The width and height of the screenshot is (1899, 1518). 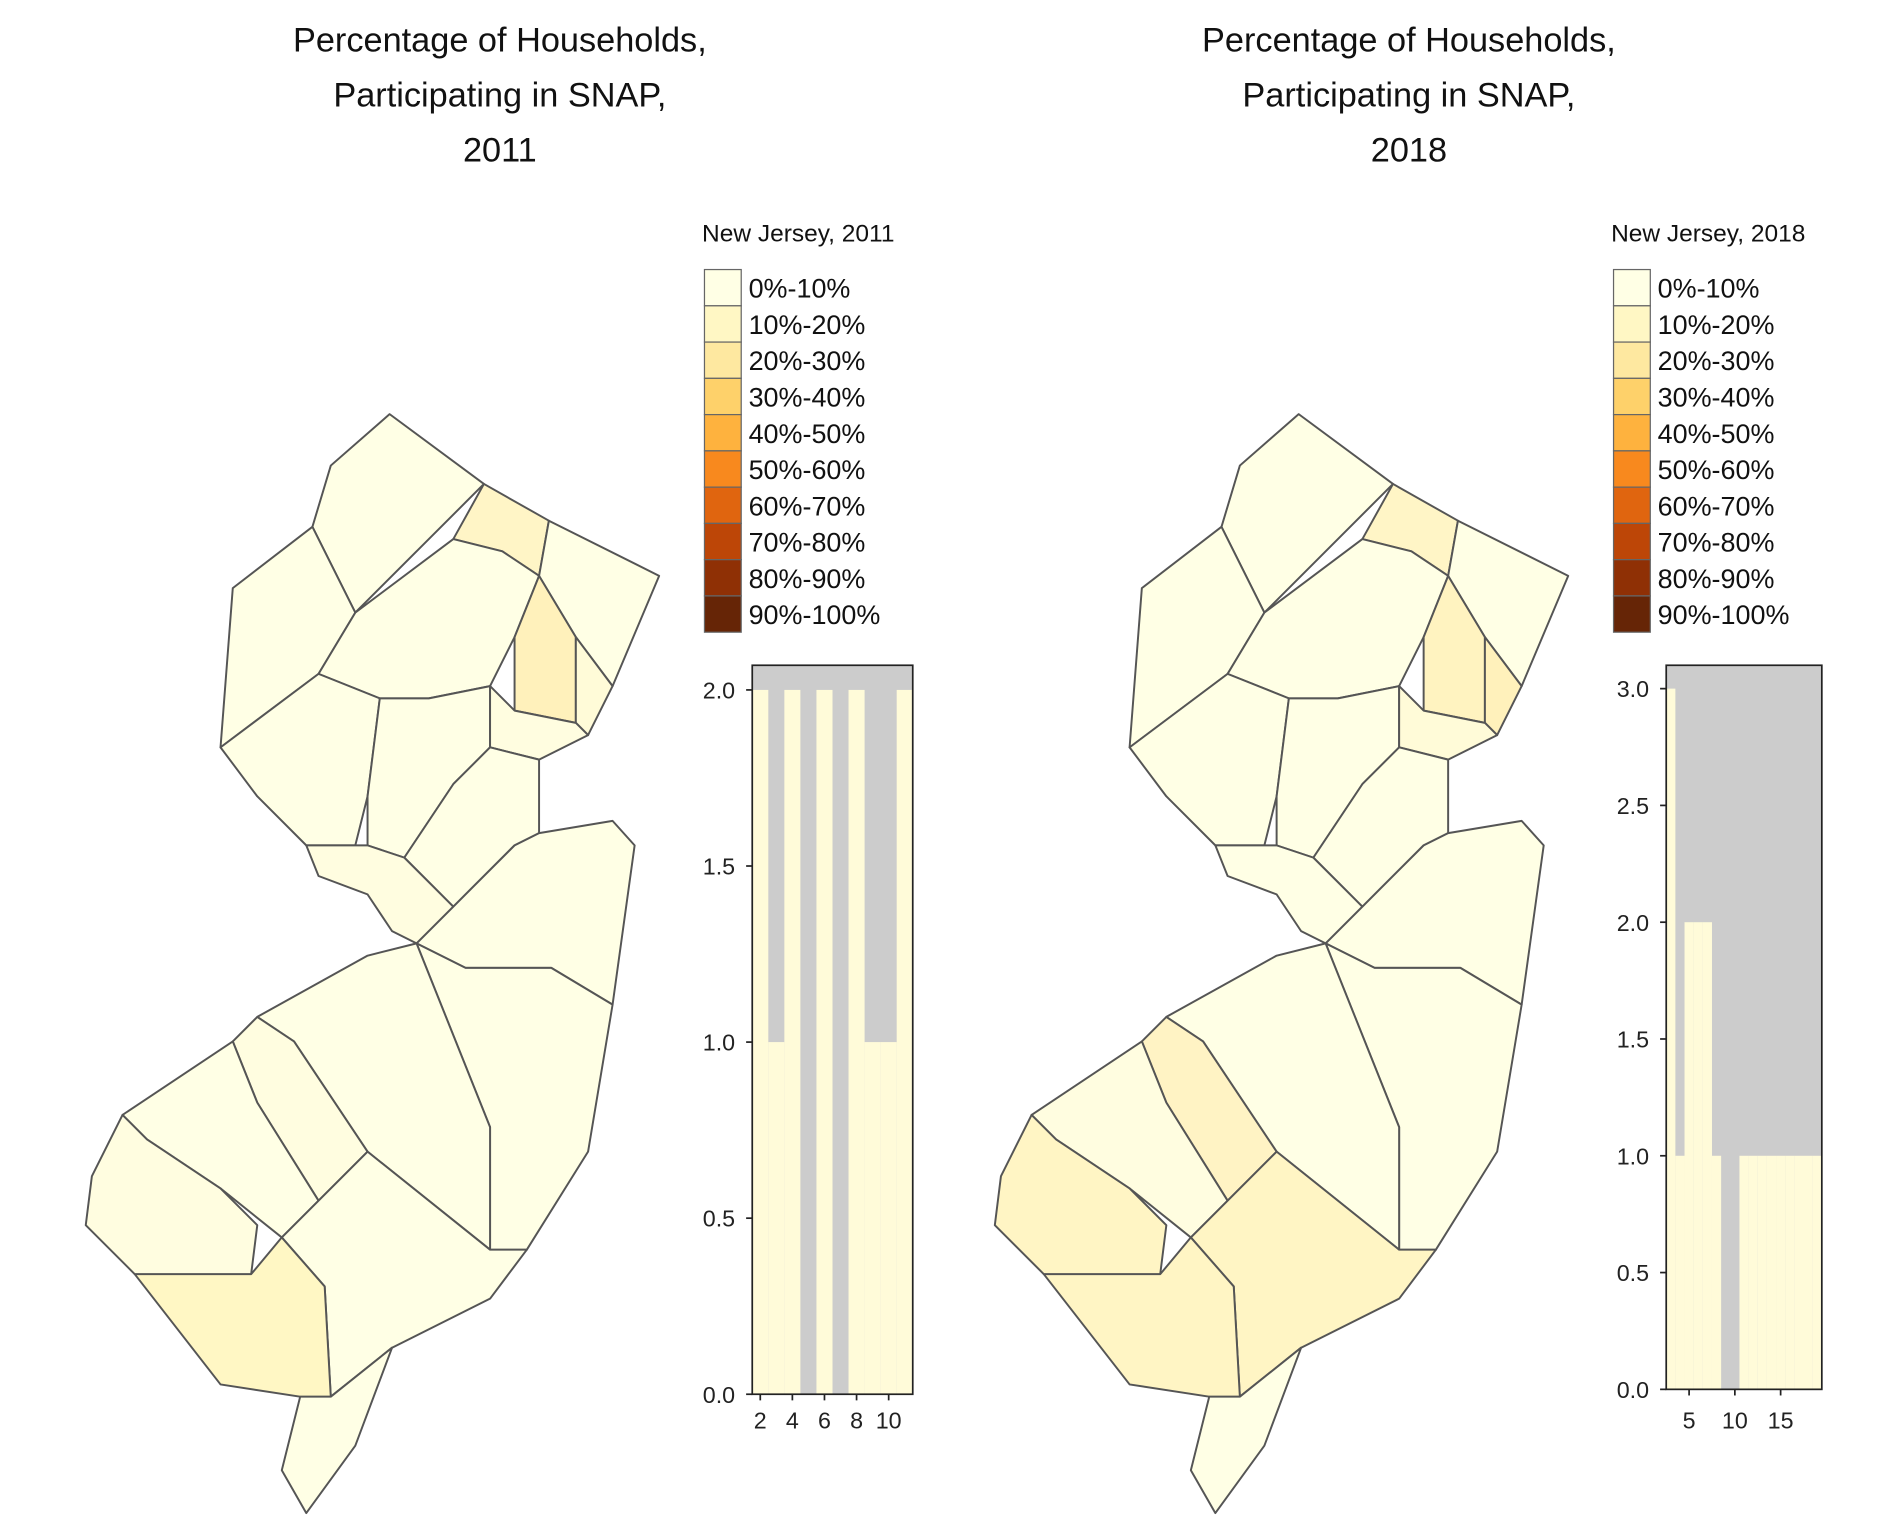 I want to click on legend-title: New Jersey, 2011, so click(x=798, y=233).